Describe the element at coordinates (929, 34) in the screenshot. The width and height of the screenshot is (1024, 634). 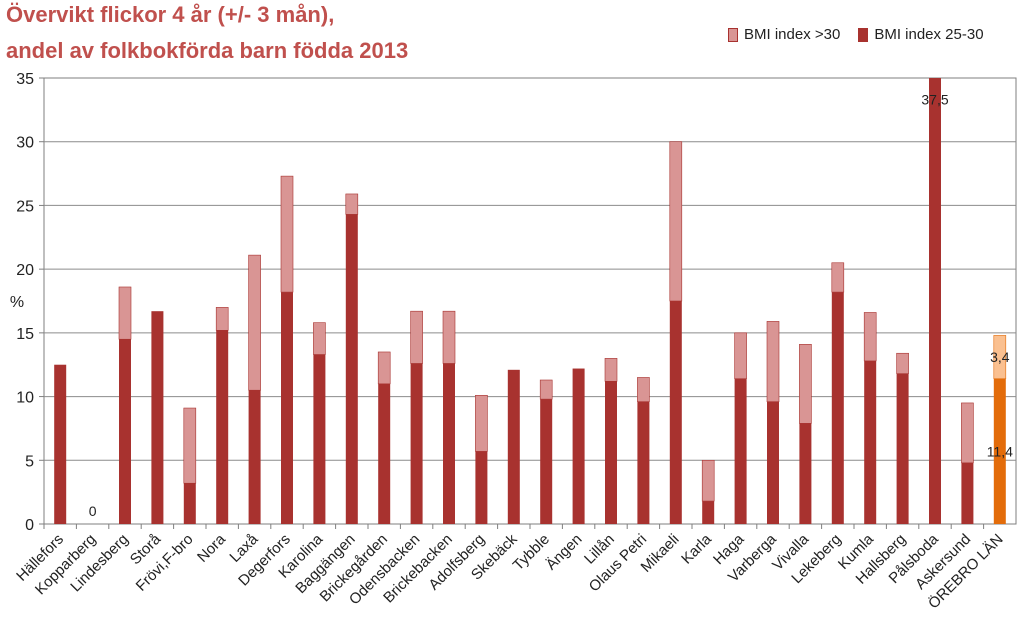
I see `legend-label-bmi-25-30: BMI index 25-30` at that location.